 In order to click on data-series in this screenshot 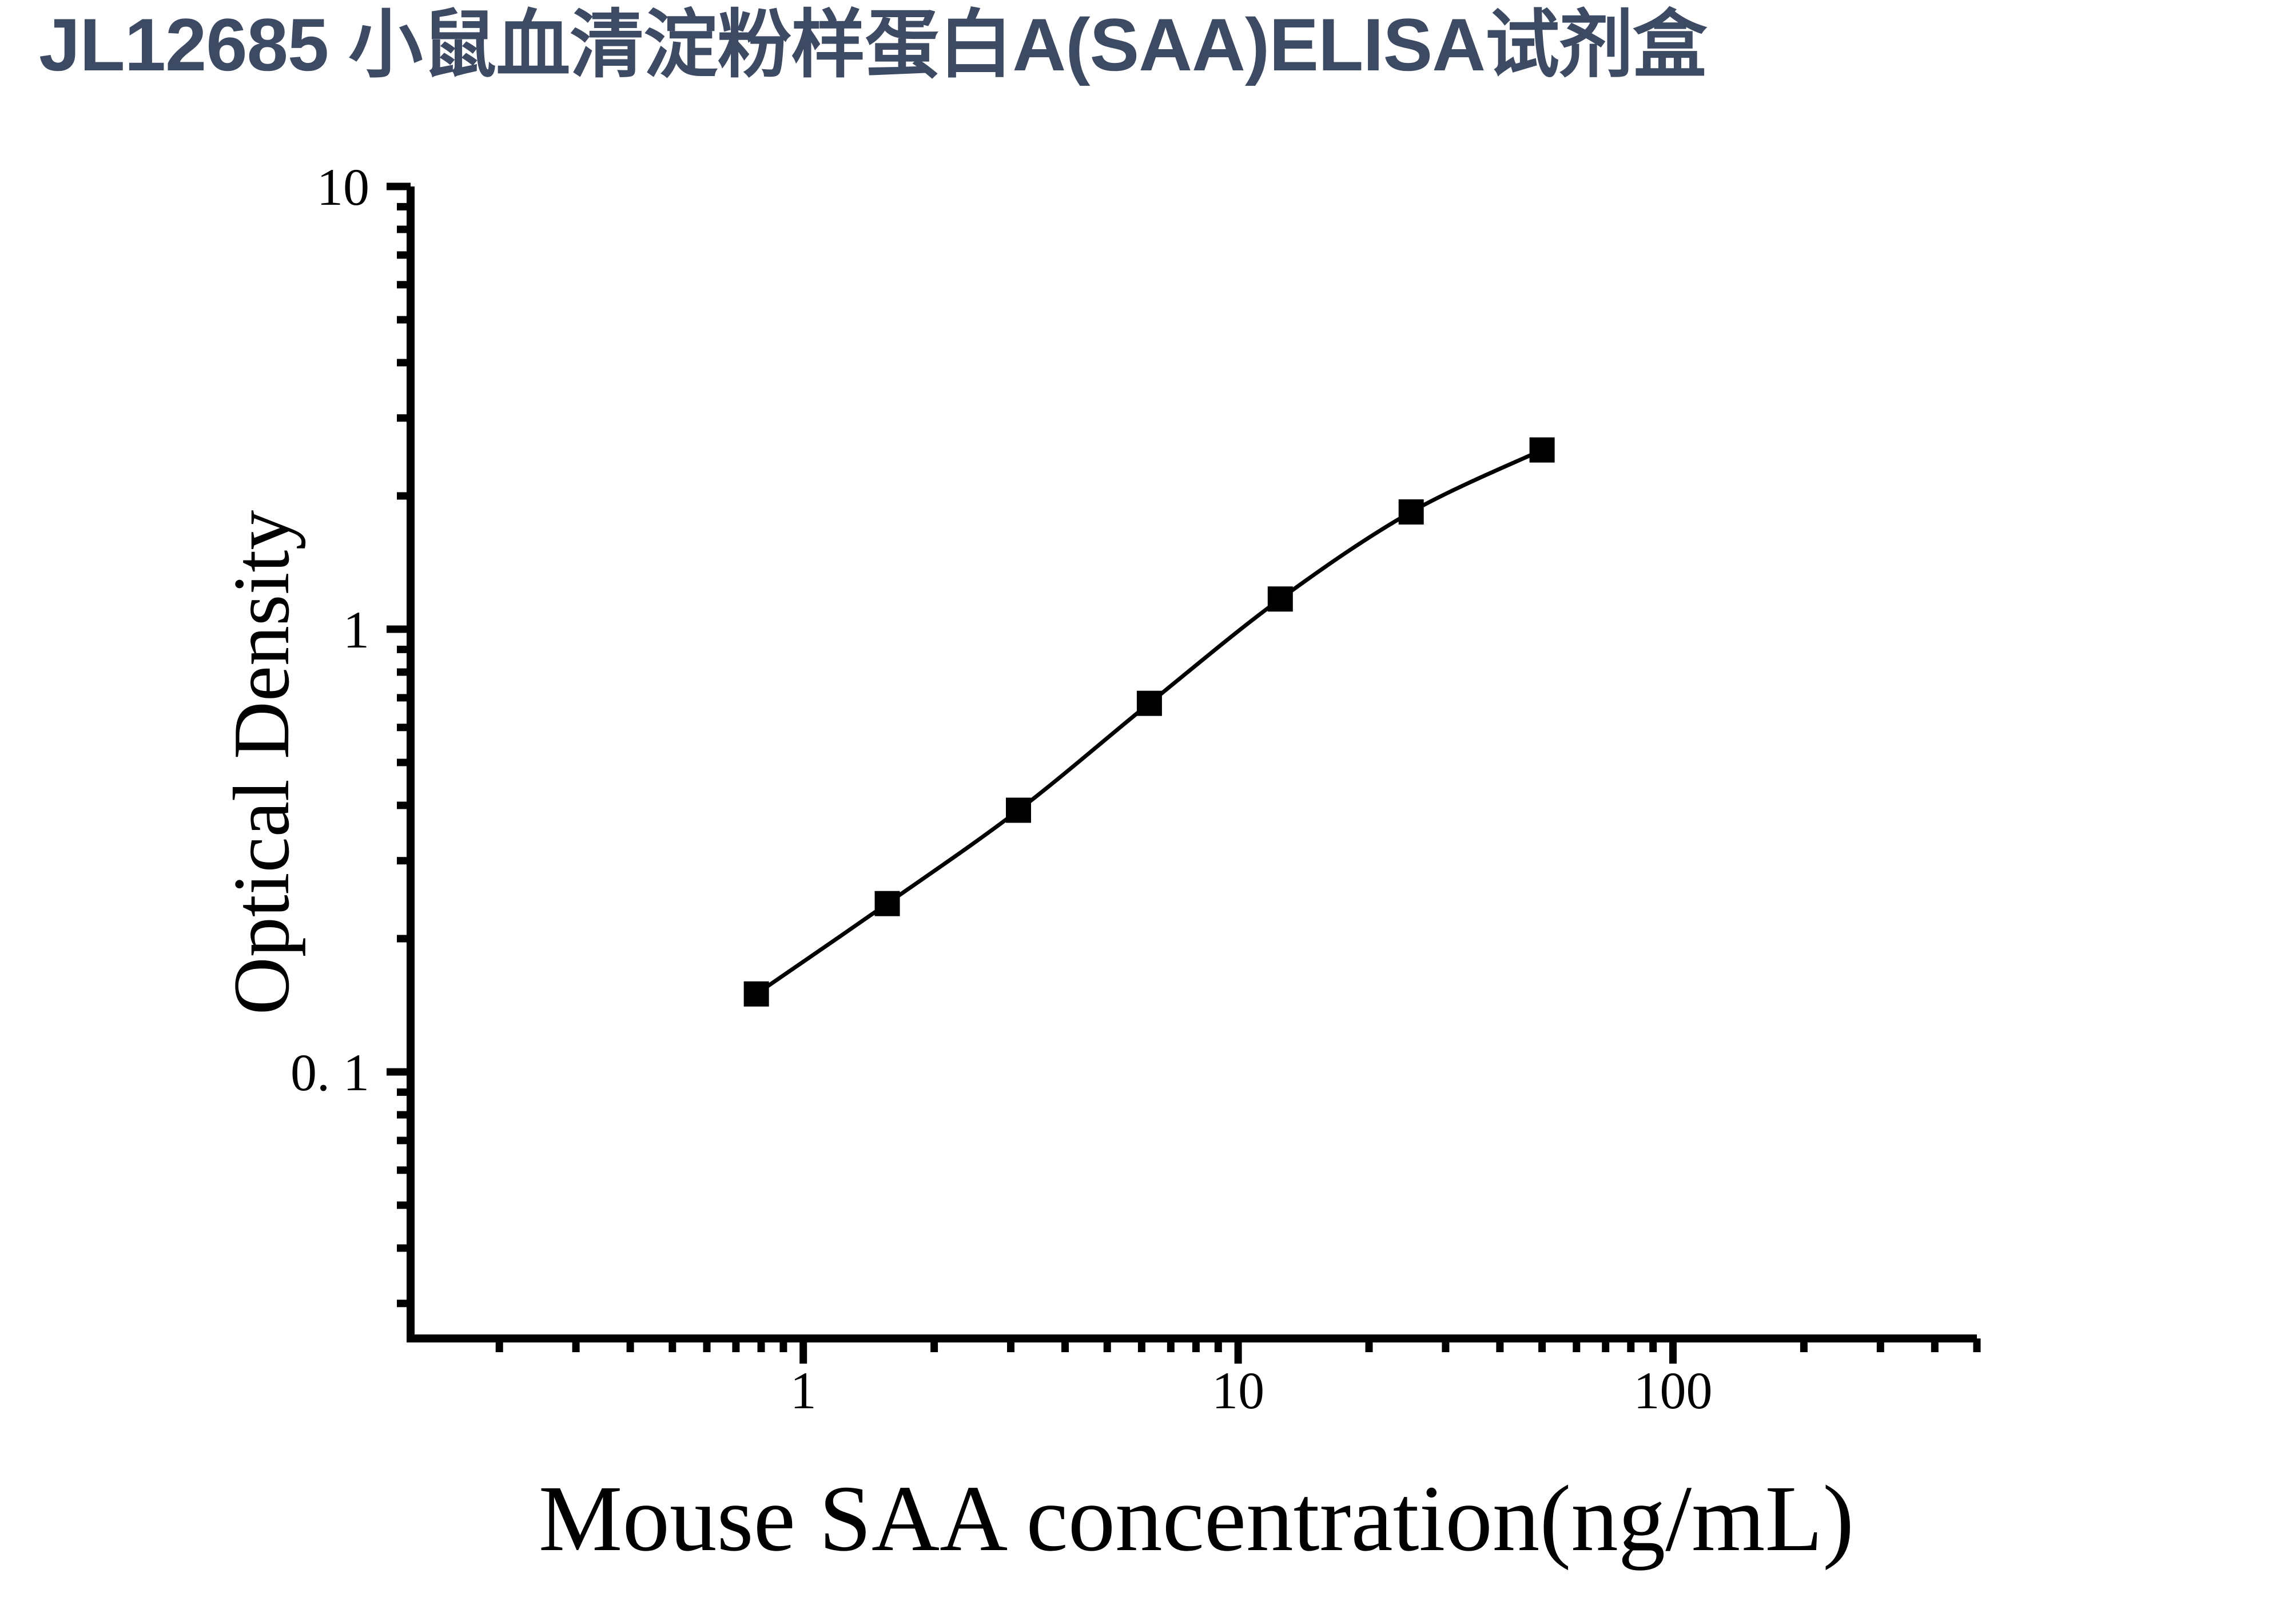, I will do `click(1149, 722)`.